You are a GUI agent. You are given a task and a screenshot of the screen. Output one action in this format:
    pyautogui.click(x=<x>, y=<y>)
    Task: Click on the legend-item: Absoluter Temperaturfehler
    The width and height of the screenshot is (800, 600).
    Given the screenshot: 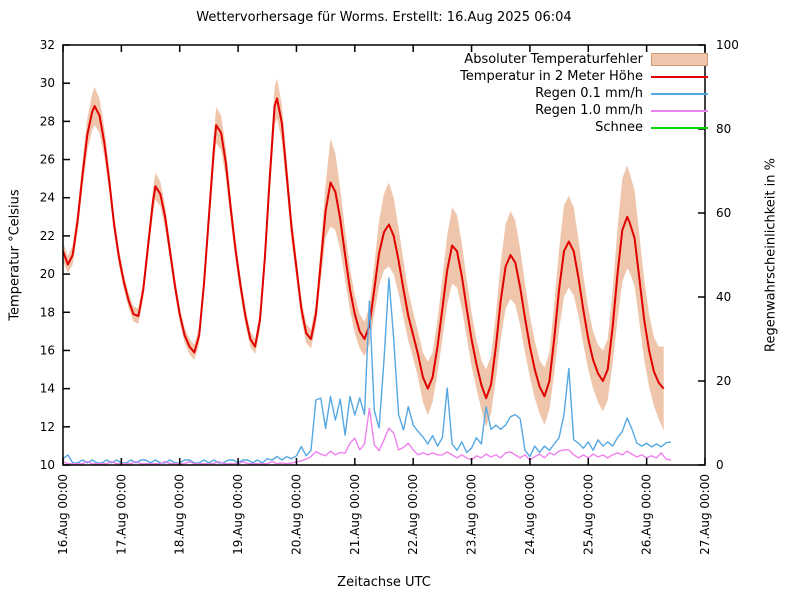 What is the action you would take?
    pyautogui.click(x=584, y=59)
    